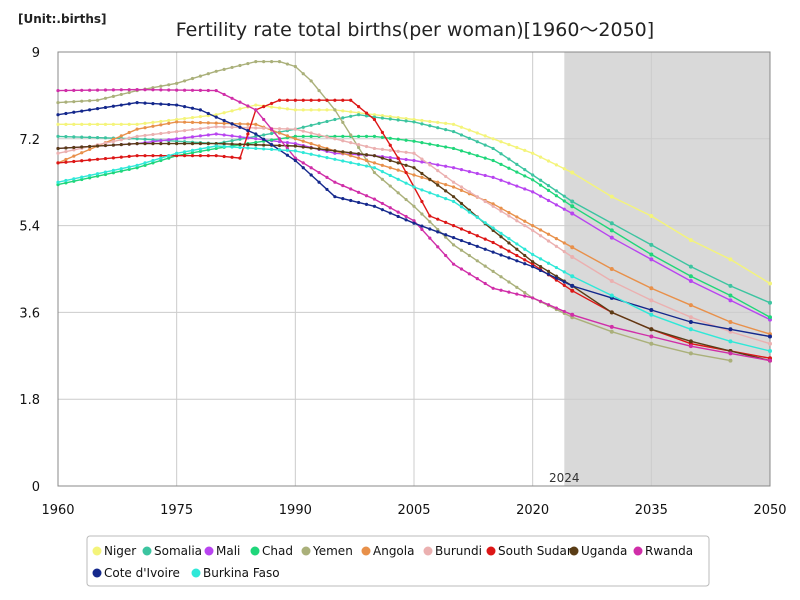 The image size is (800, 600). I want to click on legend-item: Uganda, so click(598, 551).